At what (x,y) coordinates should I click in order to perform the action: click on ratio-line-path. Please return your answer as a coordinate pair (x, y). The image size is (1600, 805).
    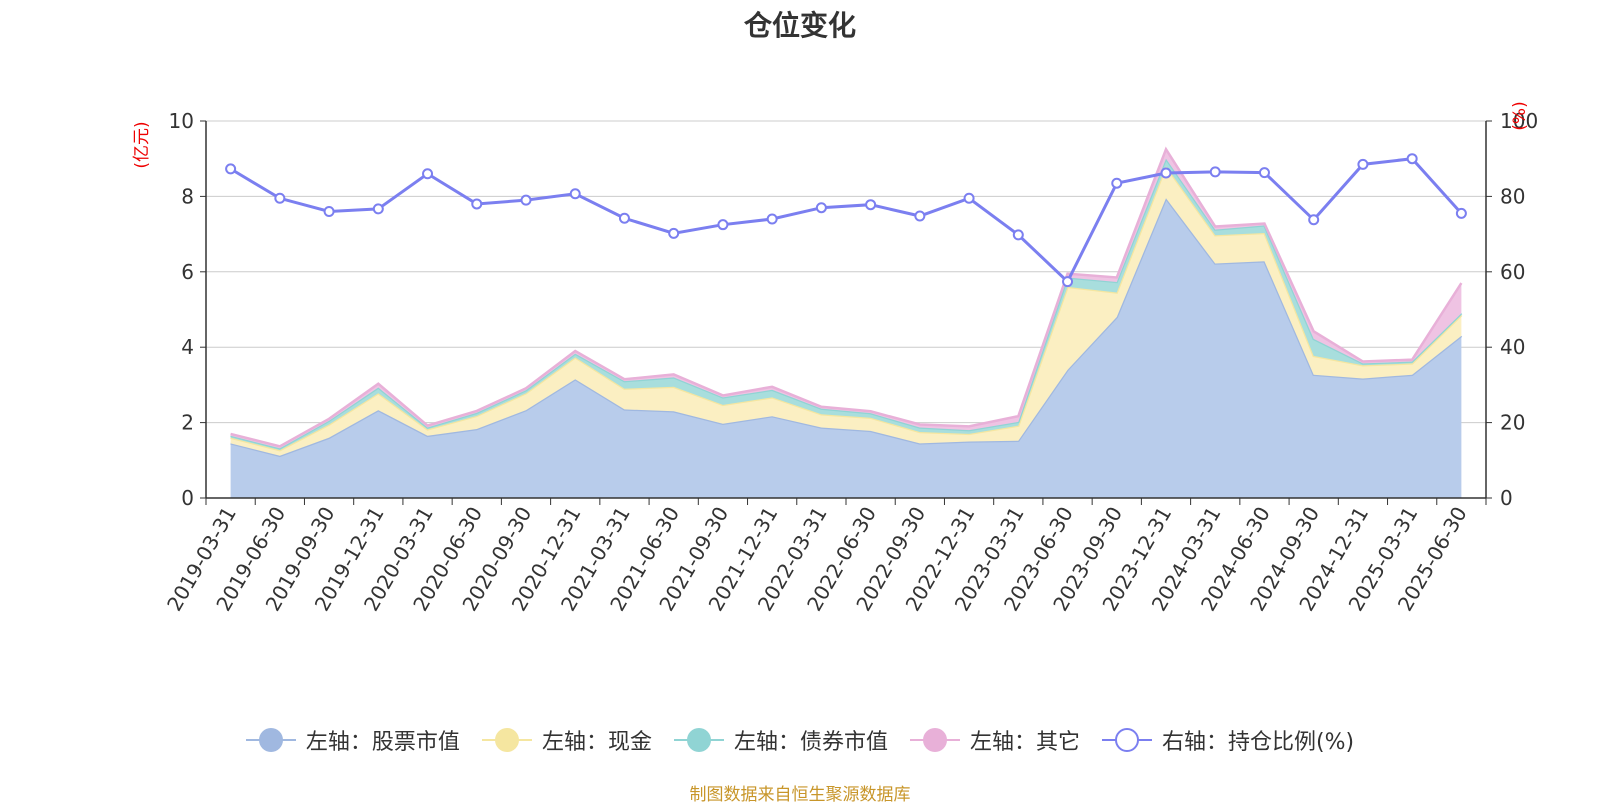
    Looking at the image, I should click on (846, 221).